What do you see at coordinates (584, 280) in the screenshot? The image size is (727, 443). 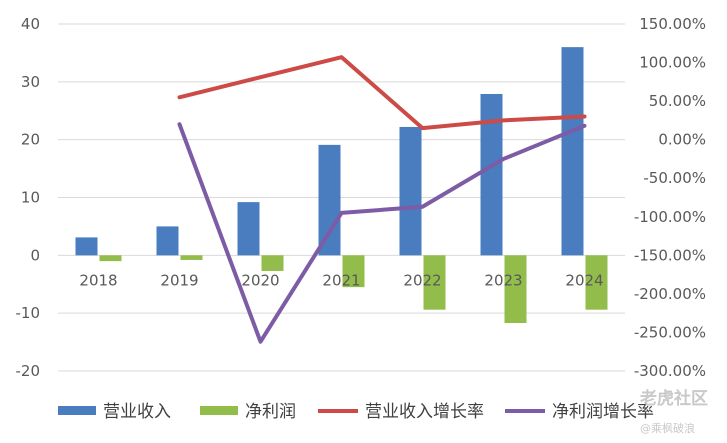 I see `x-axis-tick: 2024` at bounding box center [584, 280].